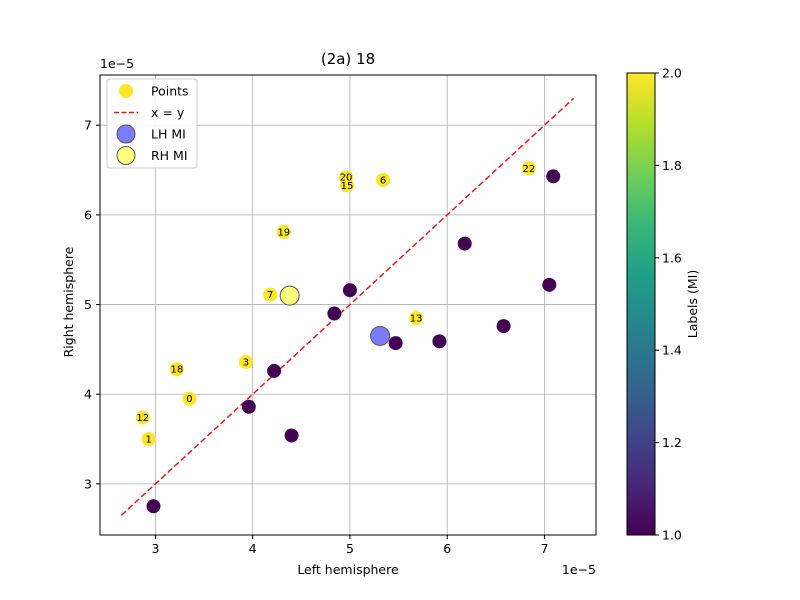  Describe the element at coordinates (126, 155) in the screenshot. I see `legend-marker-rh-mi` at that location.